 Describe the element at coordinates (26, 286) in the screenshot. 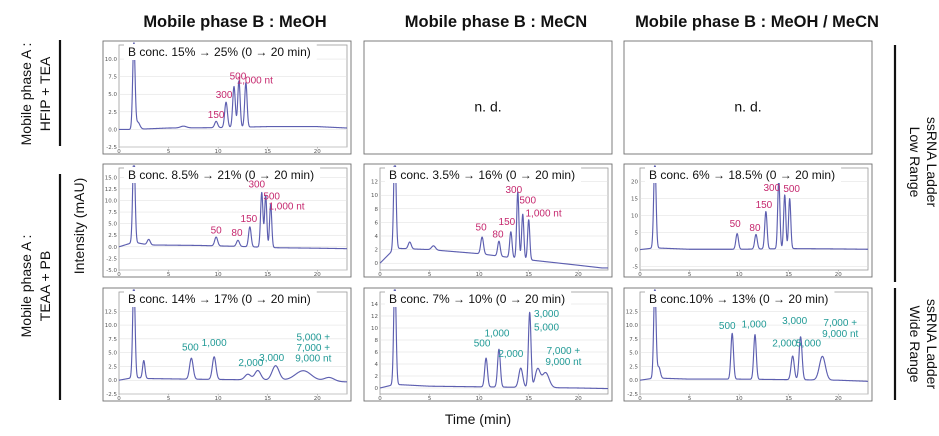

I see `row-title-teaa-line1: Mobile phase A :` at that location.